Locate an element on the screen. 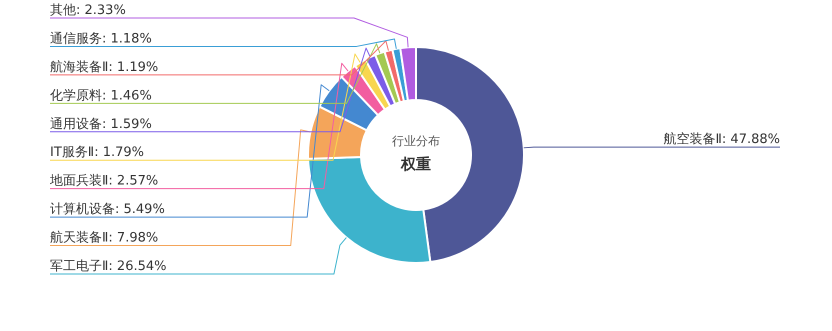 Image resolution: width=832 pixels, height=331 pixels. data-label: : 1.59% is located at coordinates (127, 124).